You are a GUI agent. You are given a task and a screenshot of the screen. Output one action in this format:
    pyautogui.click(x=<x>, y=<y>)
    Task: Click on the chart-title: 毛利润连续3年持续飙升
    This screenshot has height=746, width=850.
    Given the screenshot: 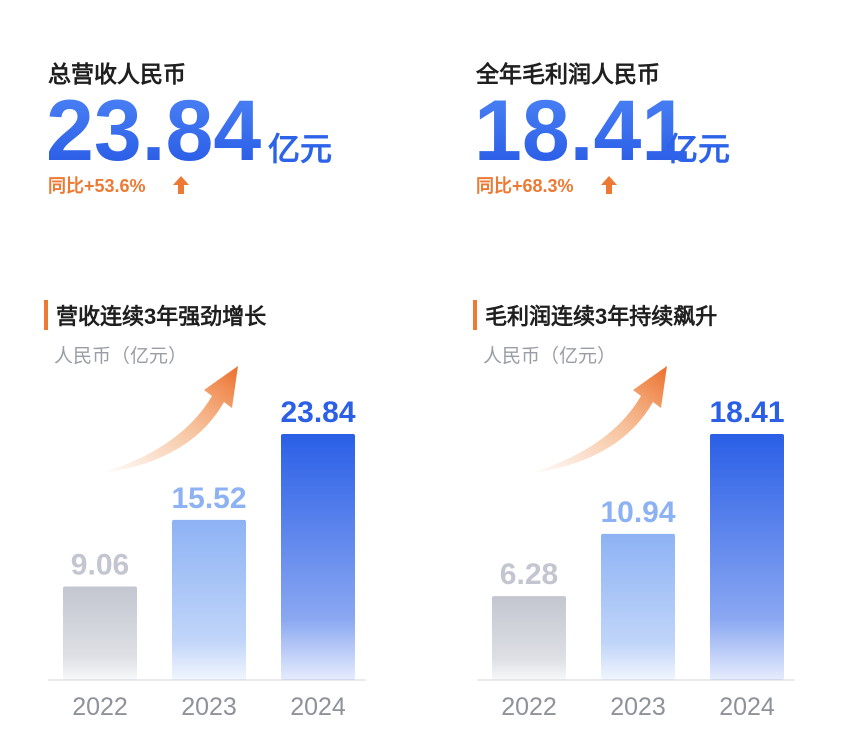 What is the action you would take?
    pyautogui.click(x=601, y=316)
    